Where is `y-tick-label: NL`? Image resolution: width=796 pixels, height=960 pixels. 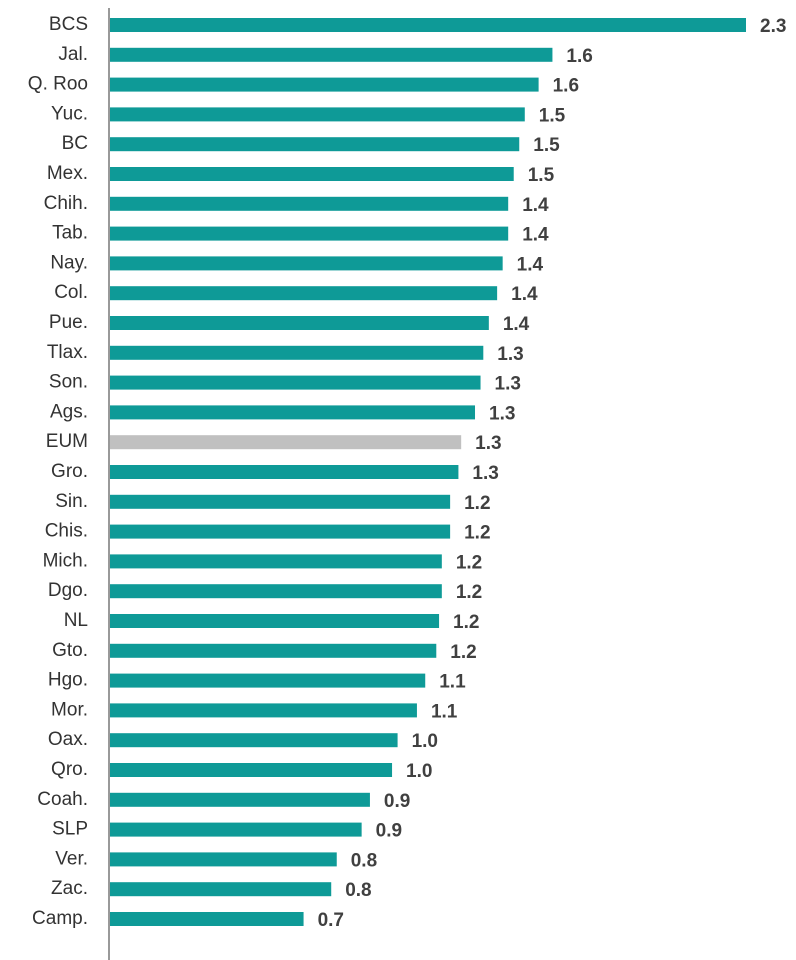 y-tick-label: NL is located at coordinates (76, 620).